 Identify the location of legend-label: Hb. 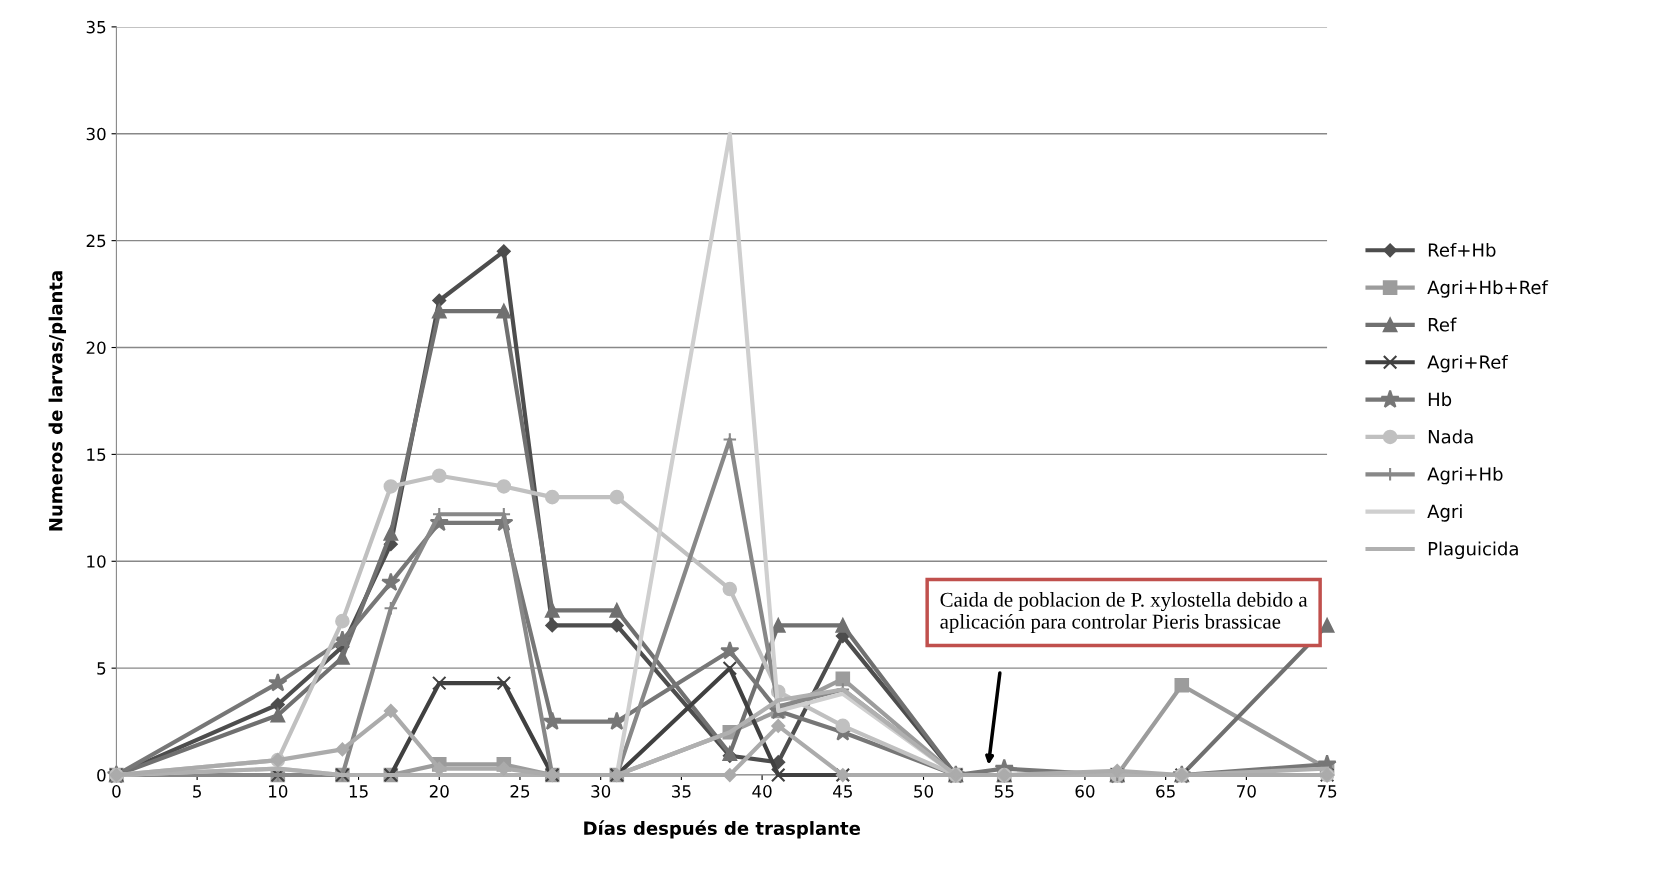
(1440, 399).